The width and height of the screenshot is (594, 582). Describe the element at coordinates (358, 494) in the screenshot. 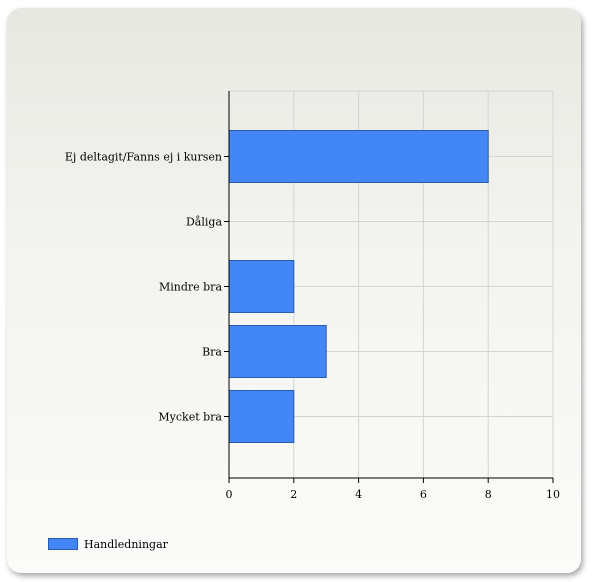

I see `x-tick-label: 4` at that location.